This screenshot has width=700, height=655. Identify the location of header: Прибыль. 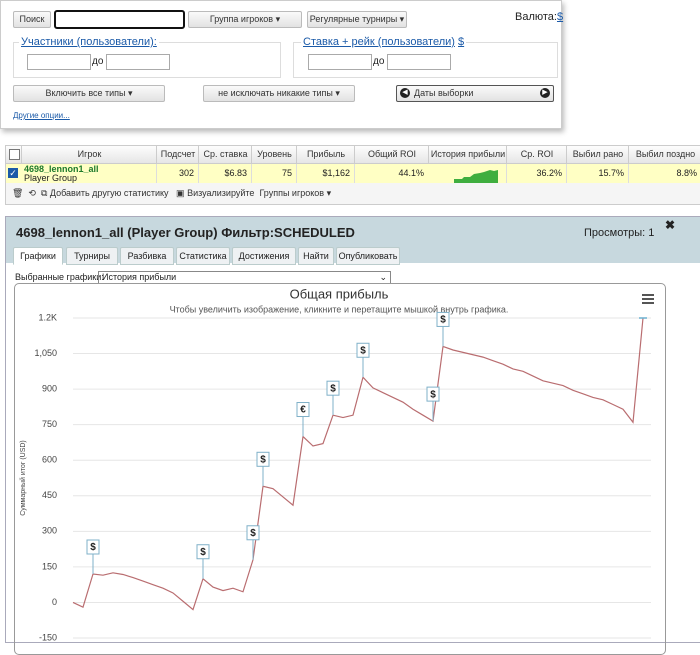
(325, 154).